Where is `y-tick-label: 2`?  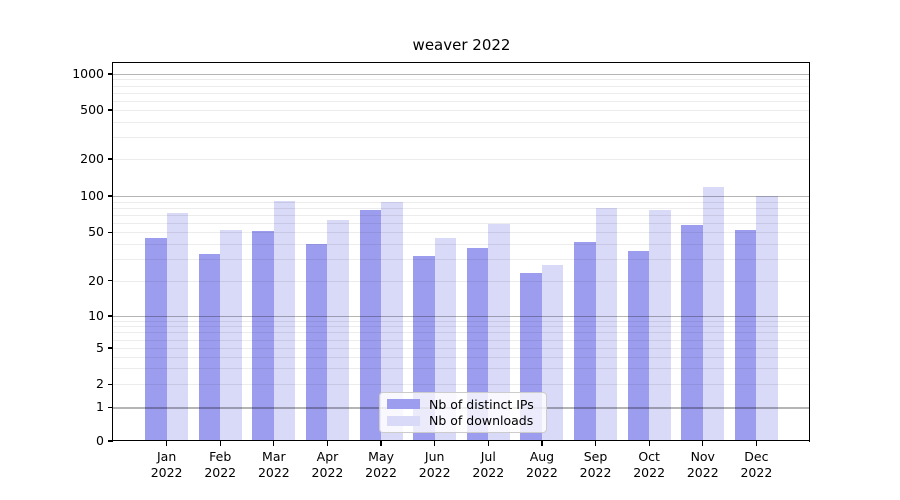 y-tick-label: 2 is located at coordinates (100, 384).